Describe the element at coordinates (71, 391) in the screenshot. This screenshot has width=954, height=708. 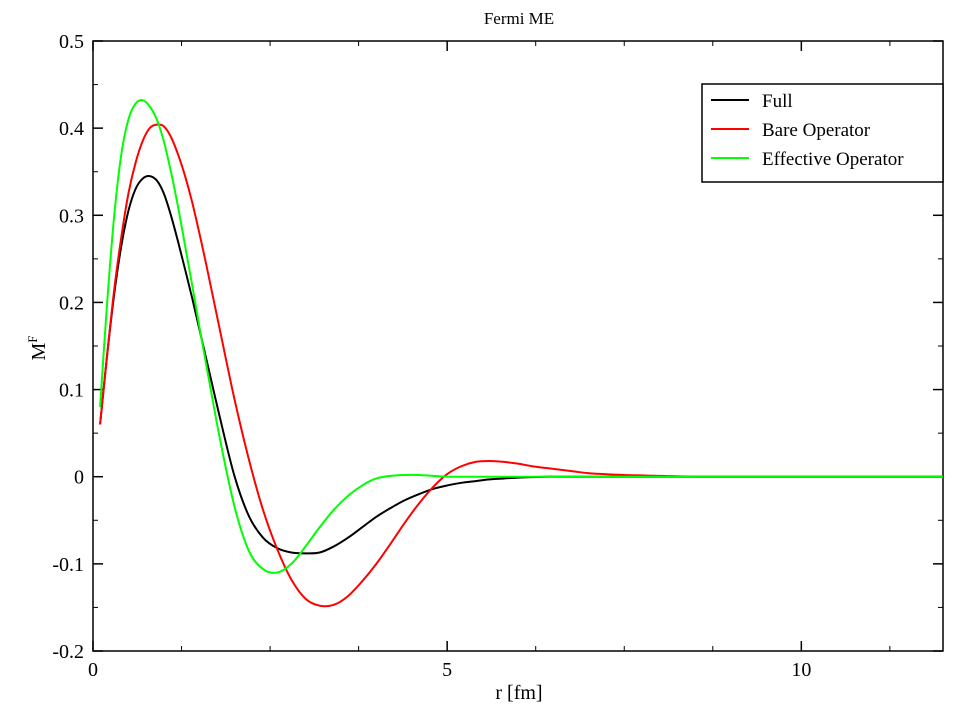
I see `y-tick-label: 0.1` at that location.